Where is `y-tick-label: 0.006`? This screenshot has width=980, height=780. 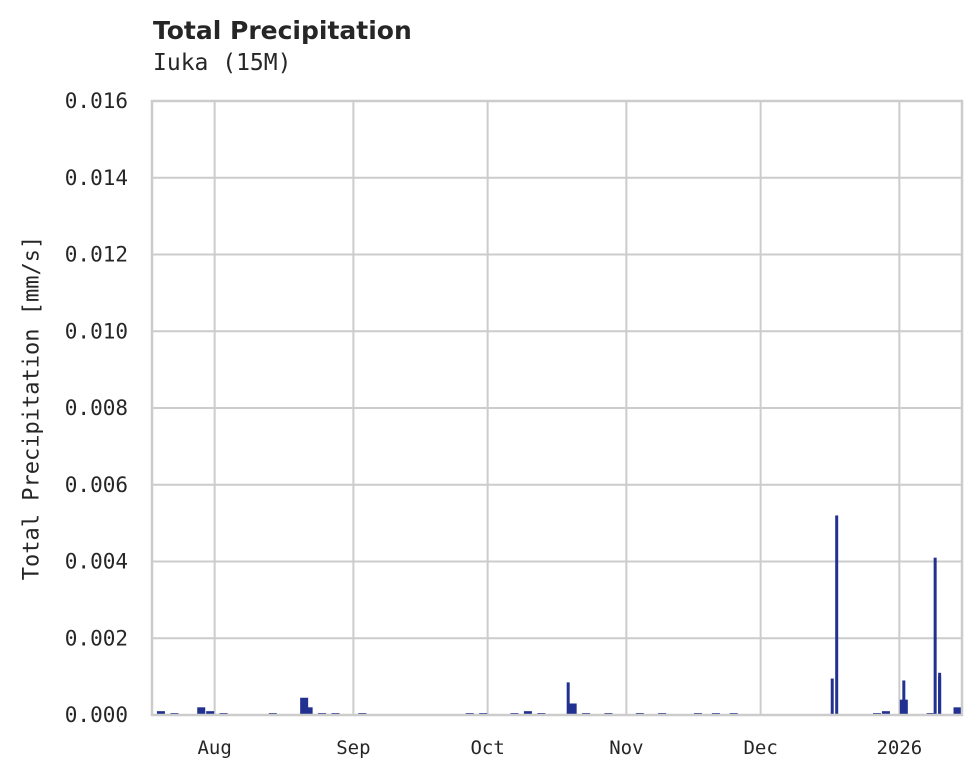 y-tick-label: 0.006 is located at coordinates (96, 485).